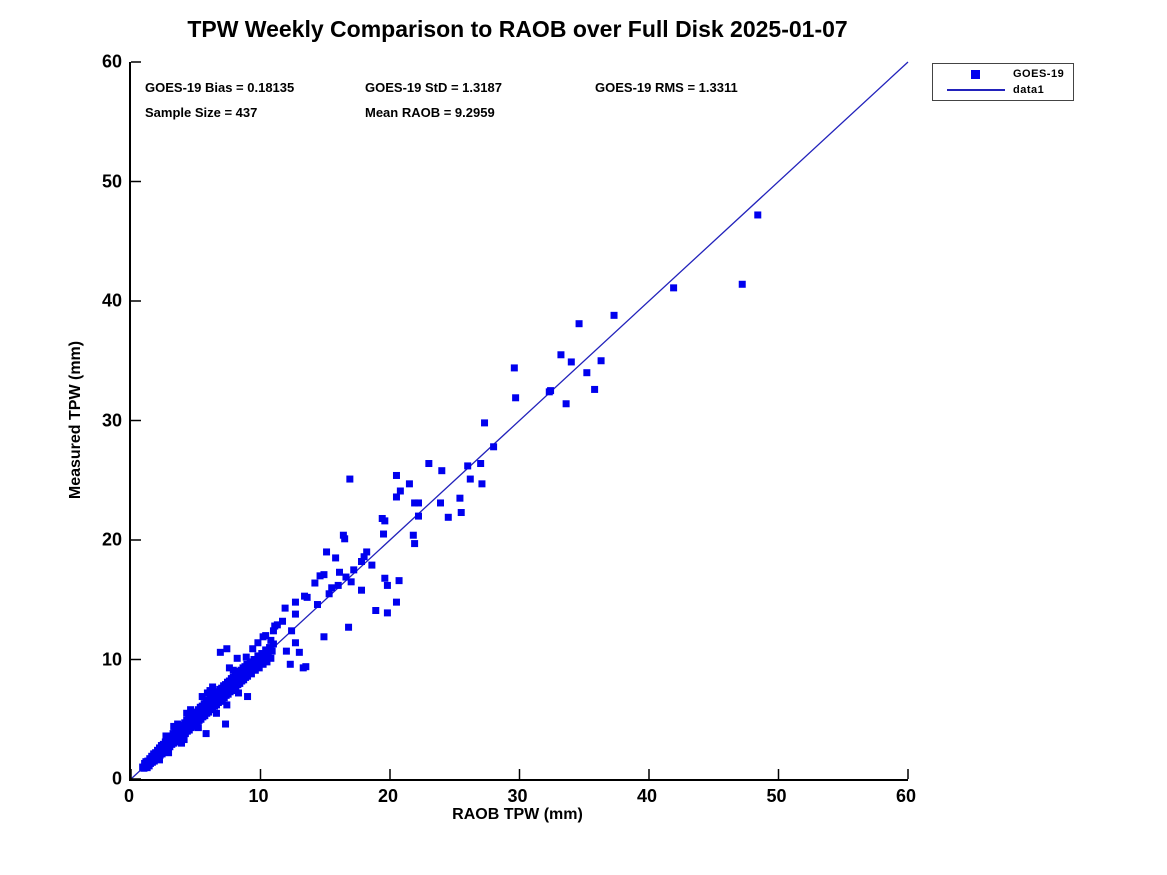 The image size is (1167, 875). I want to click on y-tick-label: 0, so click(116, 778).